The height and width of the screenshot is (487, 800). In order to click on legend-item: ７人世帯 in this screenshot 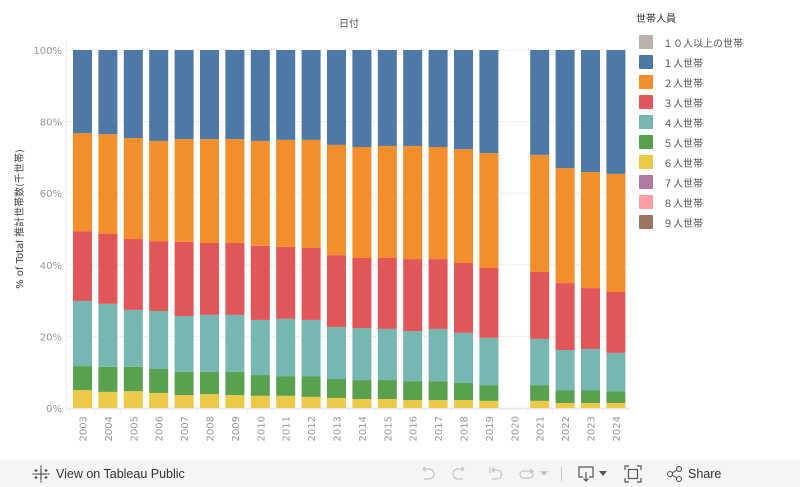, I will do `click(718, 182)`.